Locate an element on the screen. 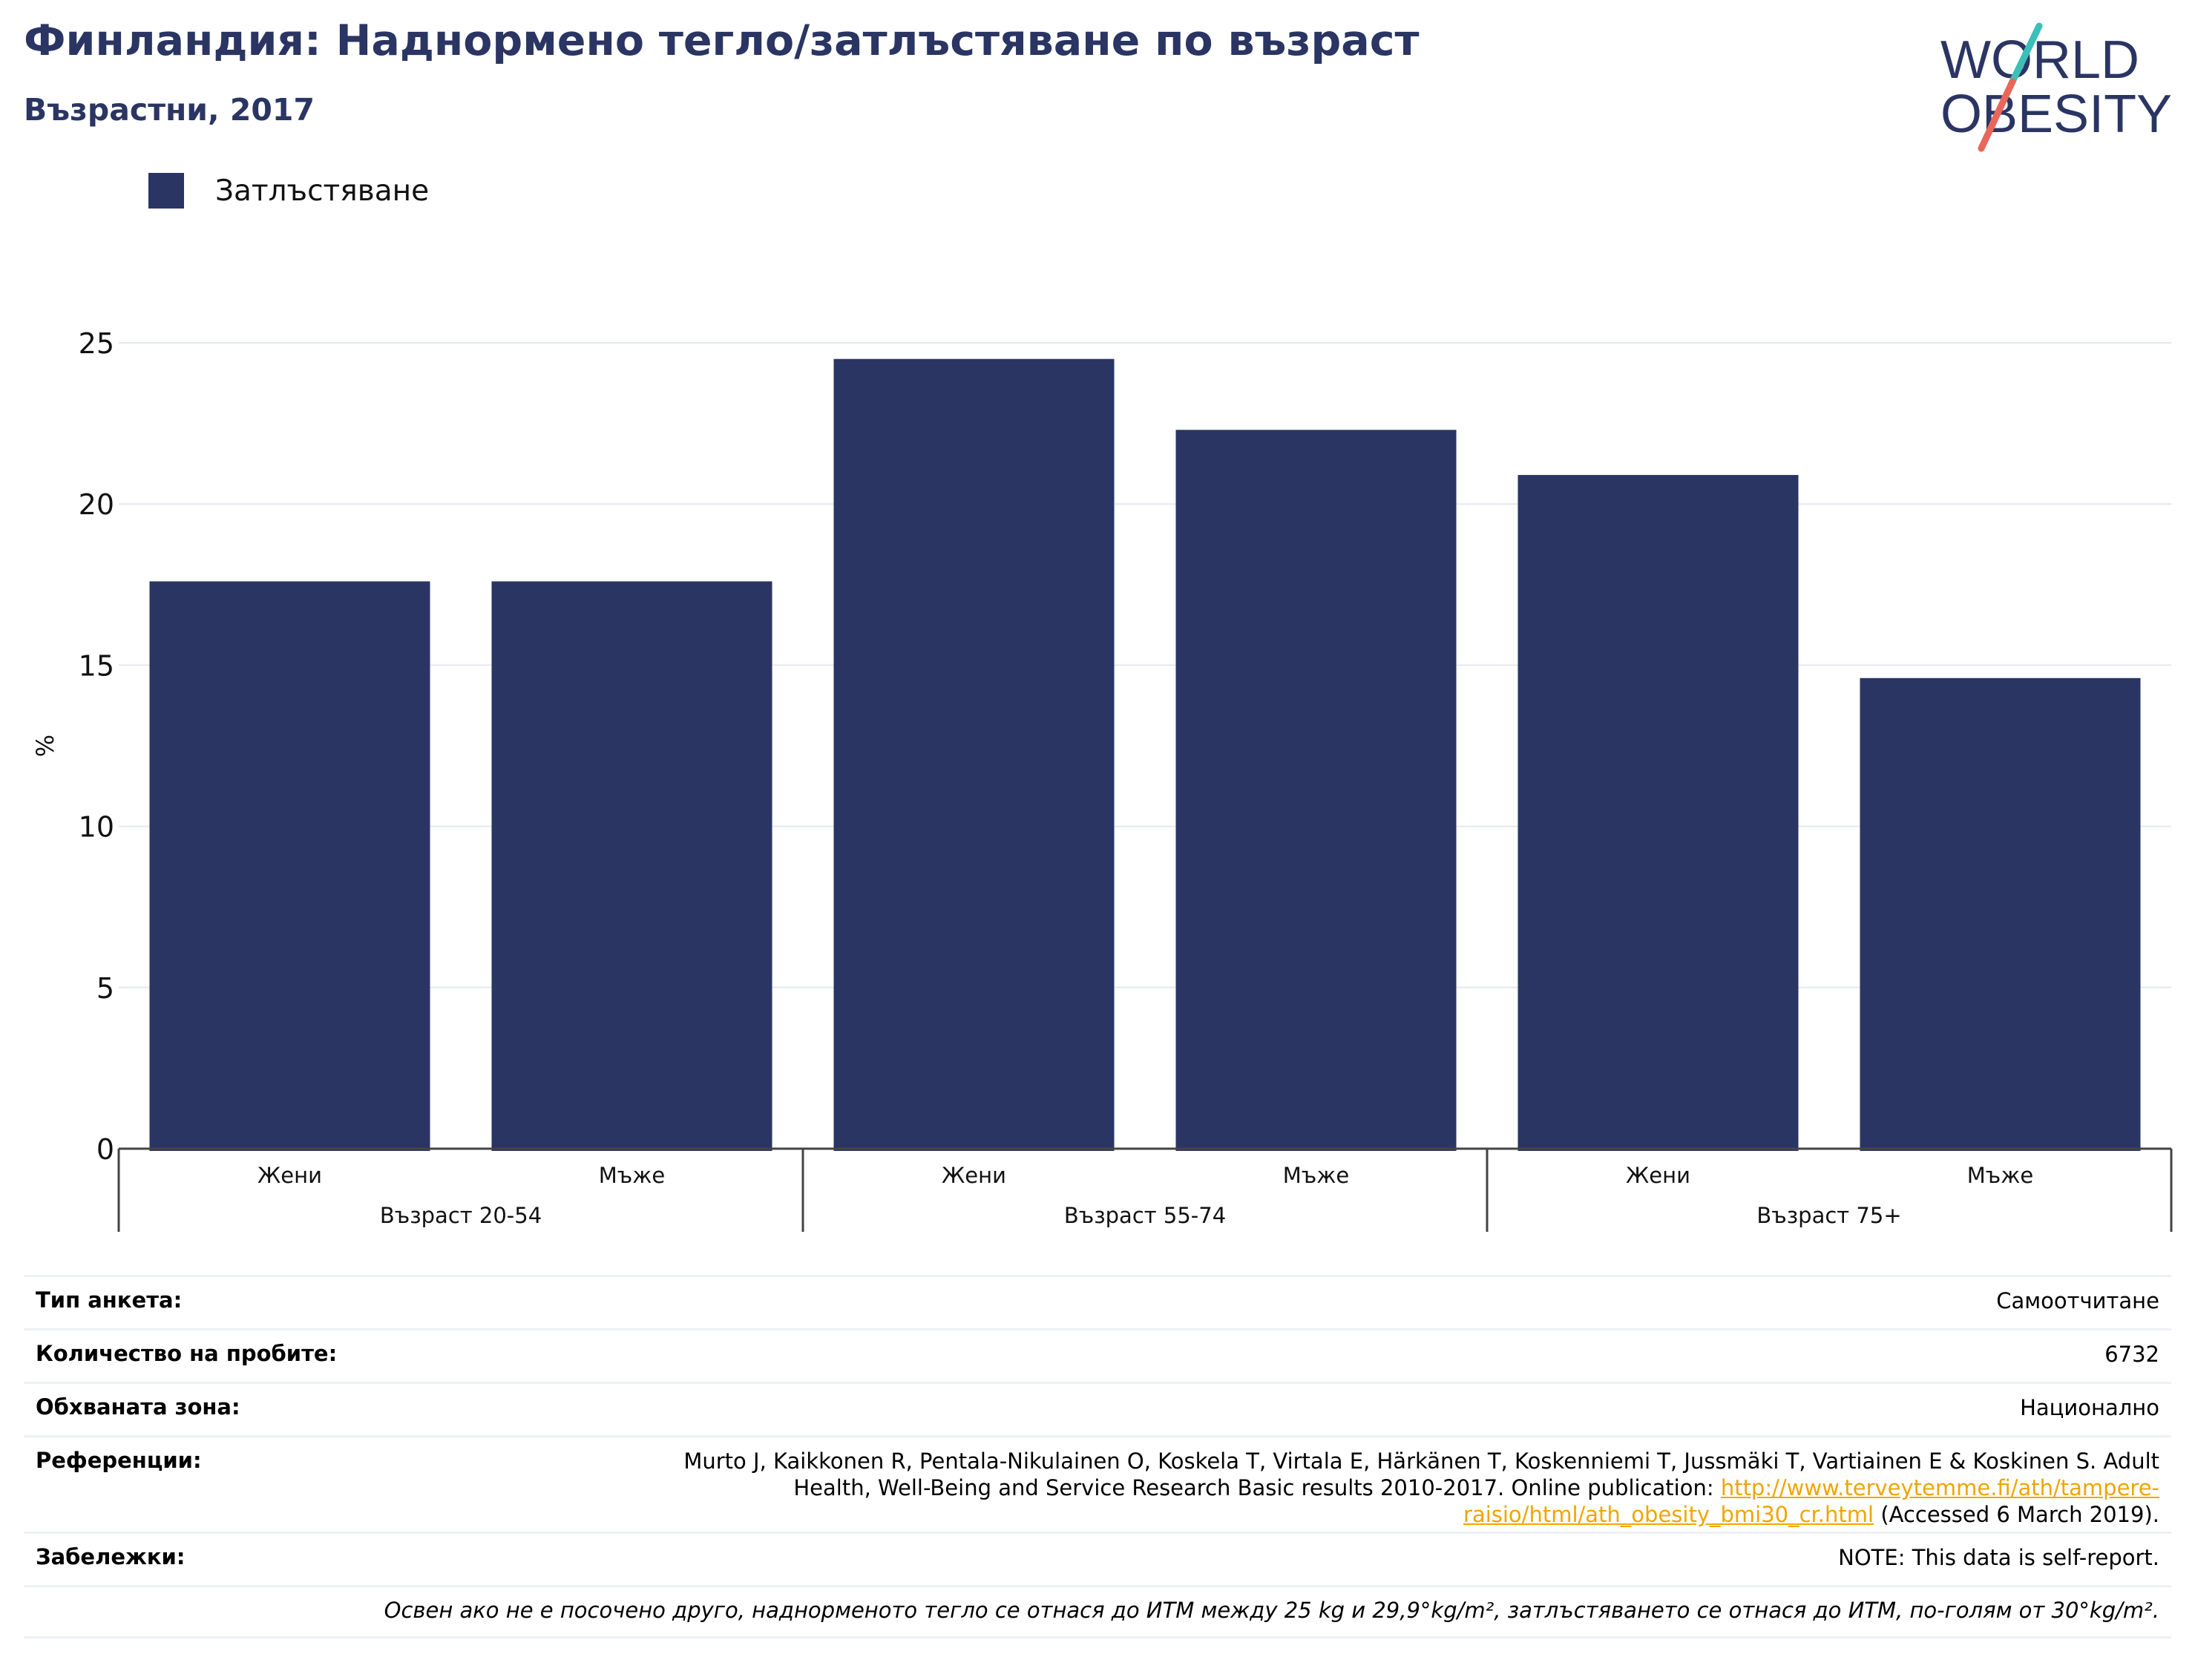 The image size is (2195, 1680). x-group-label: Възраст 20-54 is located at coordinates (461, 1216).